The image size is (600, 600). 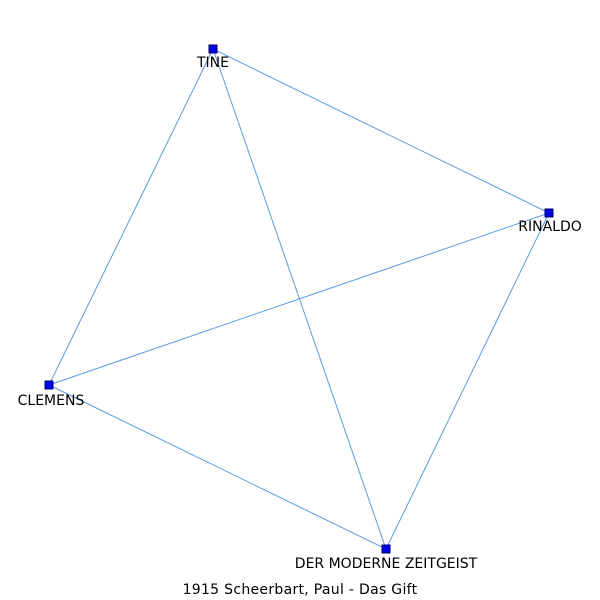 I want to click on node-marker-tine, so click(x=213, y=49).